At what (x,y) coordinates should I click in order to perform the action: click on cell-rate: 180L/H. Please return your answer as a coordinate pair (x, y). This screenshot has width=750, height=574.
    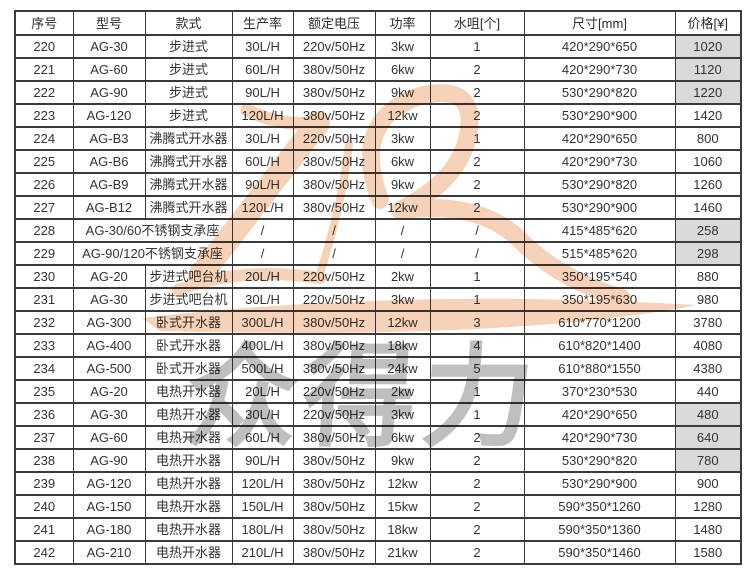
    Looking at the image, I should click on (262, 529).